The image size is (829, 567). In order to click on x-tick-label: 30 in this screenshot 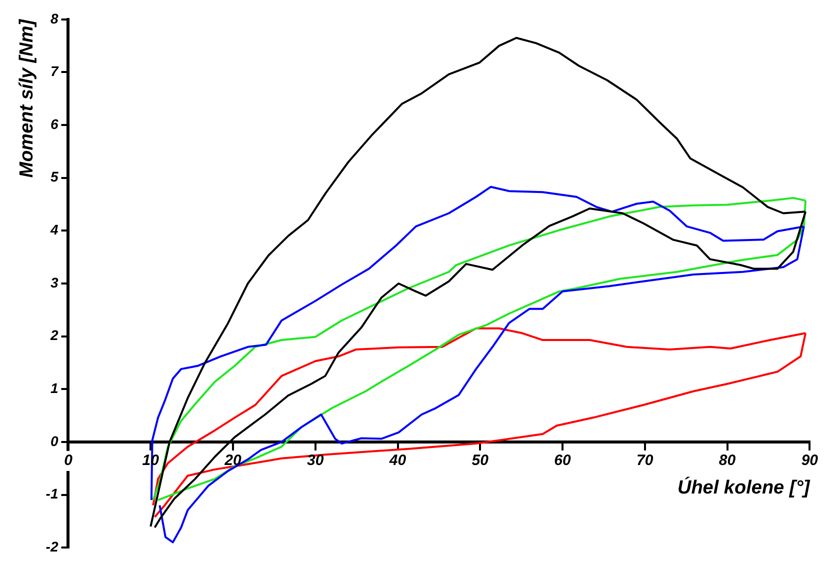, I will do `click(315, 461)`.